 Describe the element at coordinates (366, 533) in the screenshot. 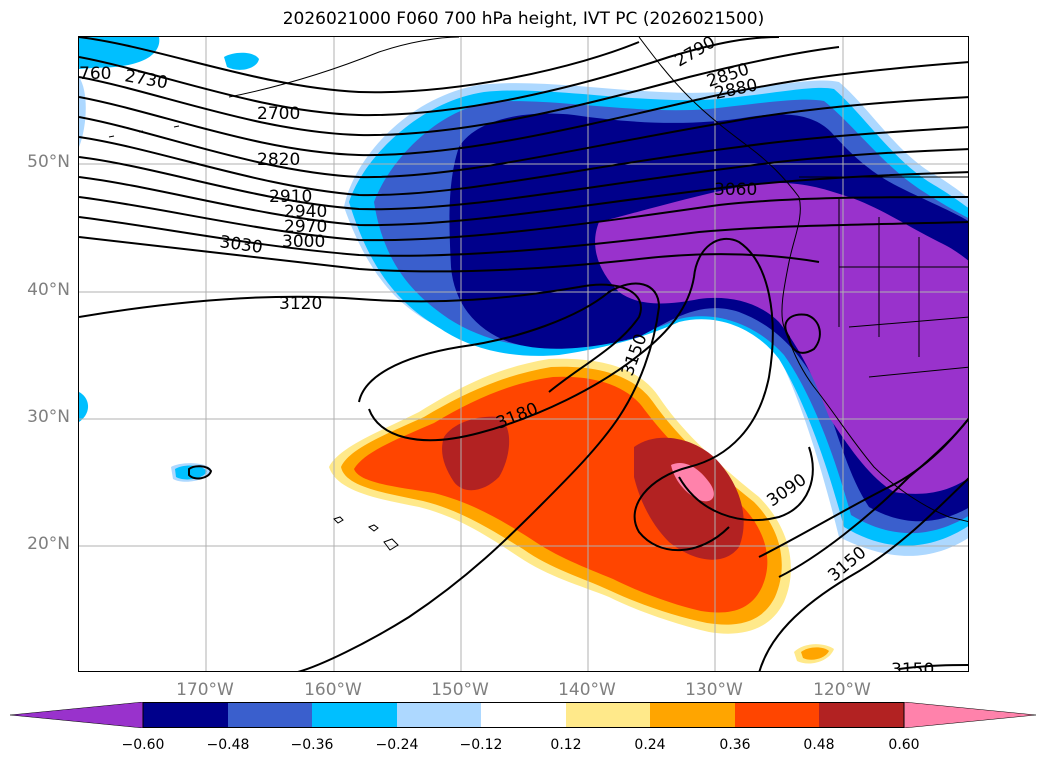

I see `hawaii-islands` at that location.